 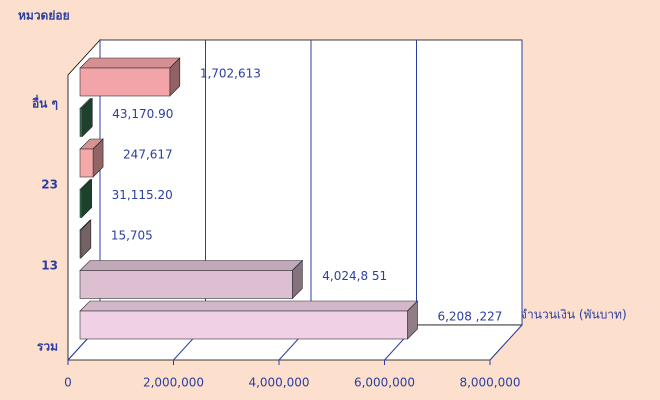 What do you see at coordinates (49, 185) in the screenshot?
I see `y-tick-label: 23` at bounding box center [49, 185].